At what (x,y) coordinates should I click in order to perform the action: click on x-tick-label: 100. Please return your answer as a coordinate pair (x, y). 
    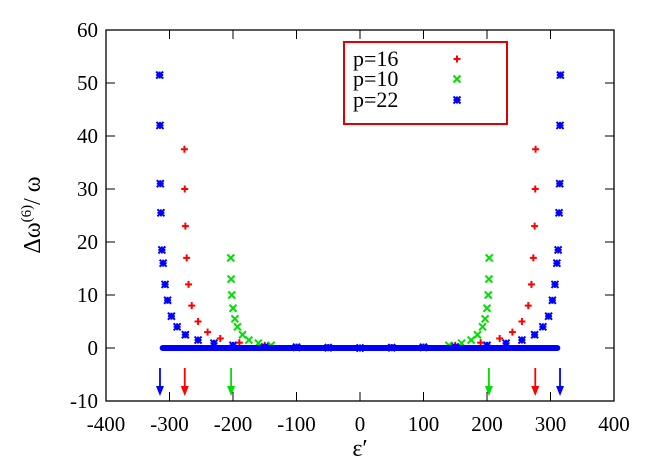
    Looking at the image, I should click on (424, 424).